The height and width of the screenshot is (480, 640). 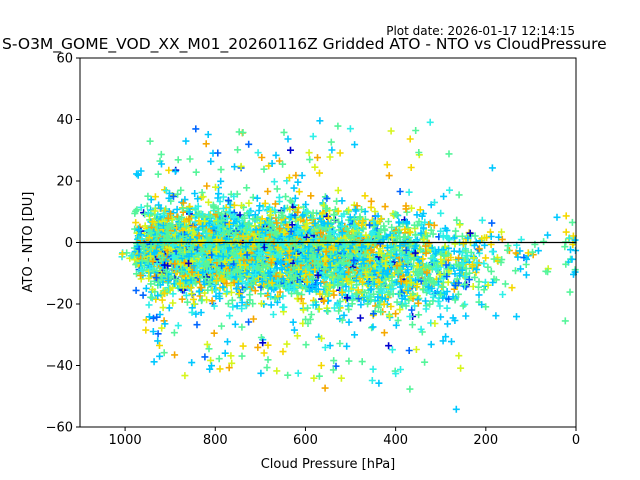 What do you see at coordinates (576, 440) in the screenshot?
I see `x-tick-label: 0` at bounding box center [576, 440].